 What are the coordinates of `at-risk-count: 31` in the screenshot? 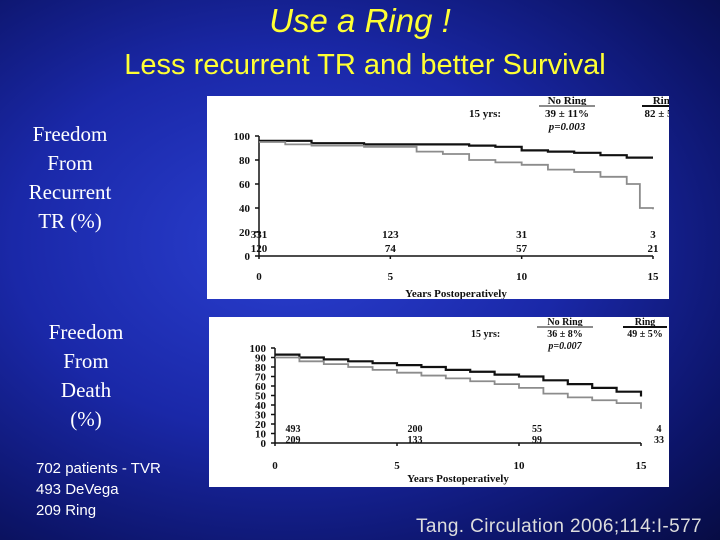 It's located at (521, 235).